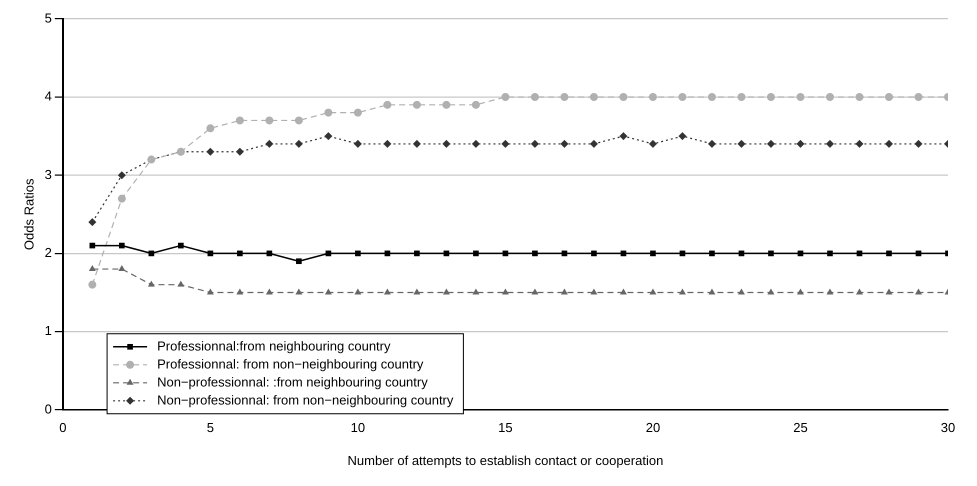 The image size is (977, 486). What do you see at coordinates (62, 428) in the screenshot?
I see `x-tick-label: 0` at bounding box center [62, 428].